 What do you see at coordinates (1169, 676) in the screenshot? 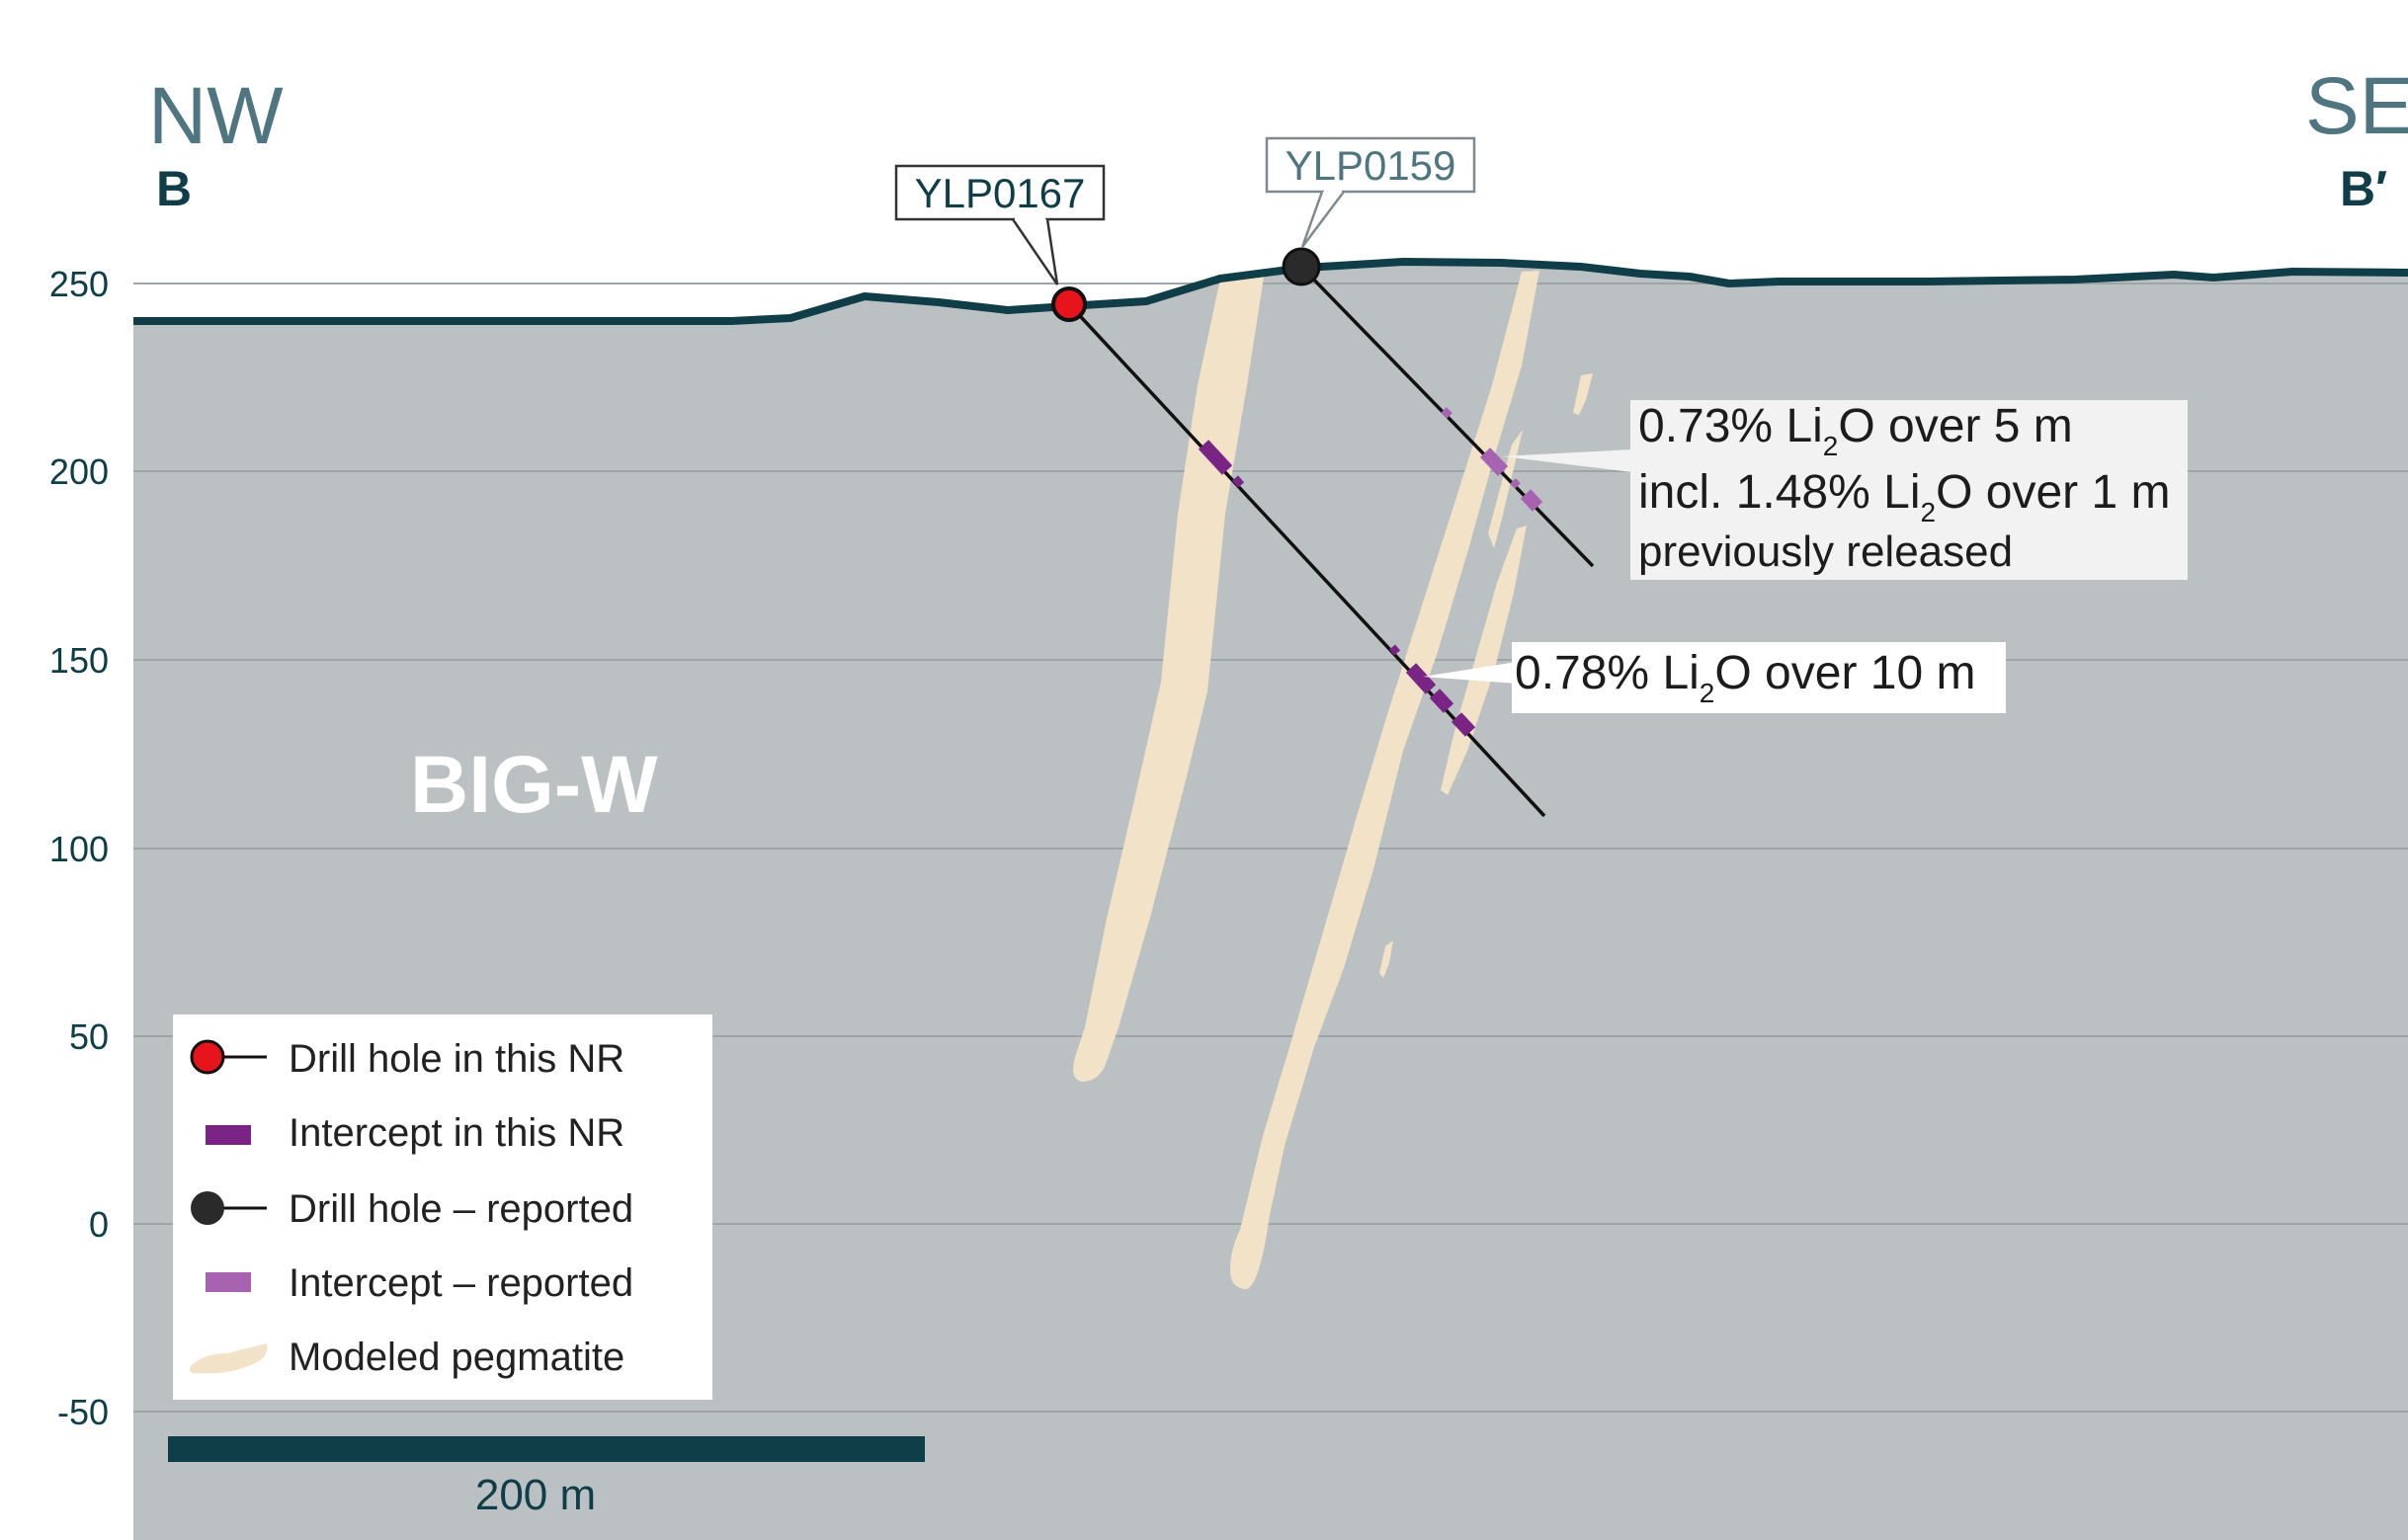
I see `pegmatite-body-west` at bounding box center [1169, 676].